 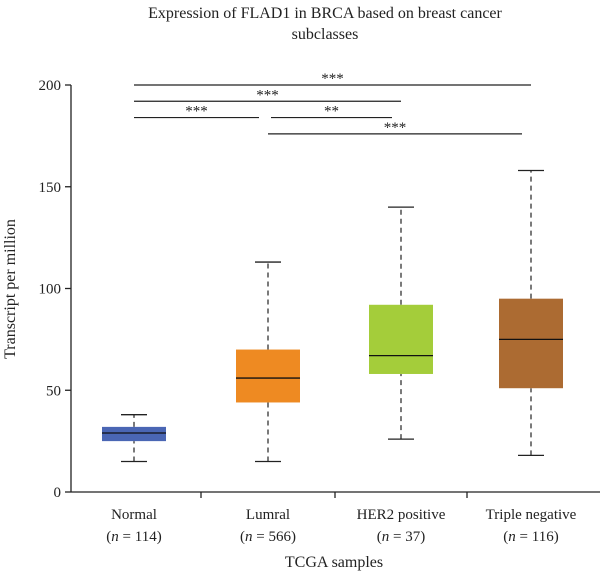 I want to click on x-sample-size-label: (n = 114), so click(x=133, y=537).